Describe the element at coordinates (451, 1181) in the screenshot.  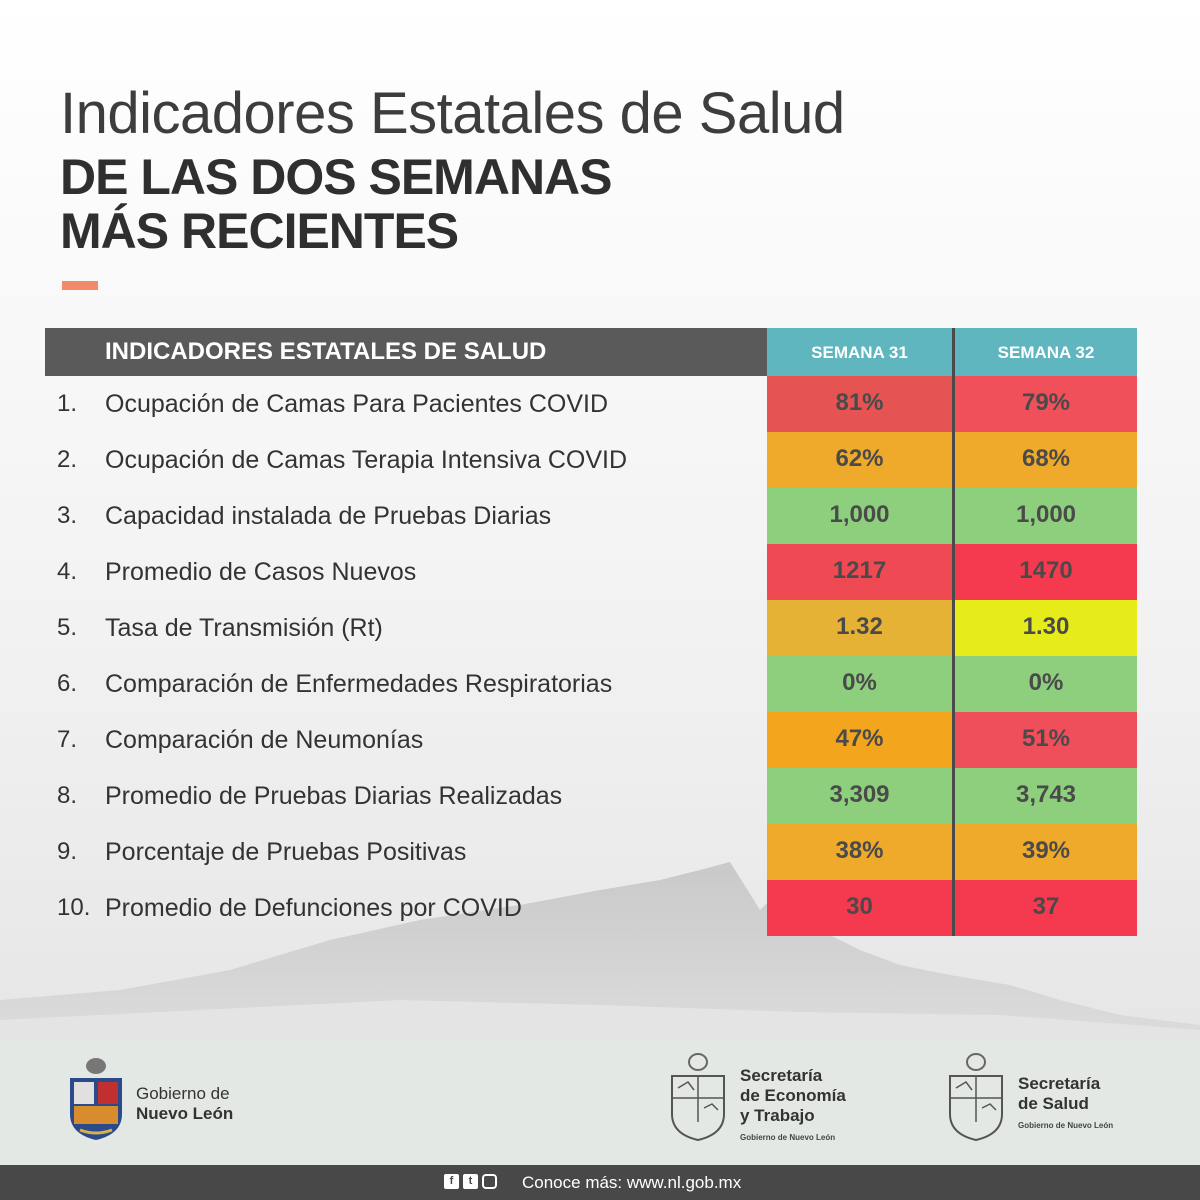
I see `facebook-icon: f` at that location.